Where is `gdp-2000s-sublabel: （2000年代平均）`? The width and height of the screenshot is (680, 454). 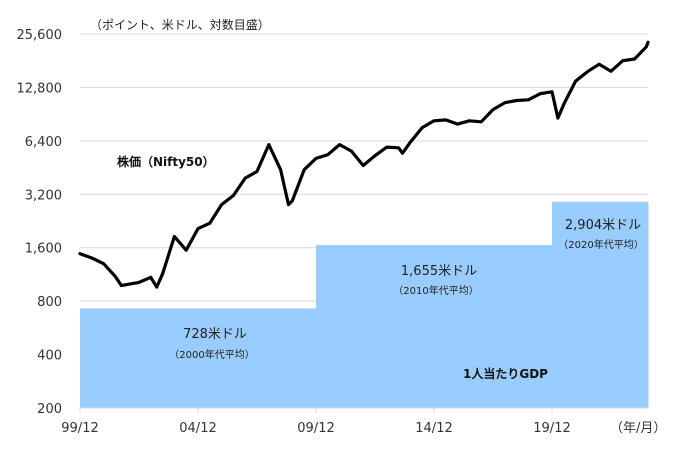 gdp-2000s-sublabel: （2000年代平均） is located at coordinates (211, 354).